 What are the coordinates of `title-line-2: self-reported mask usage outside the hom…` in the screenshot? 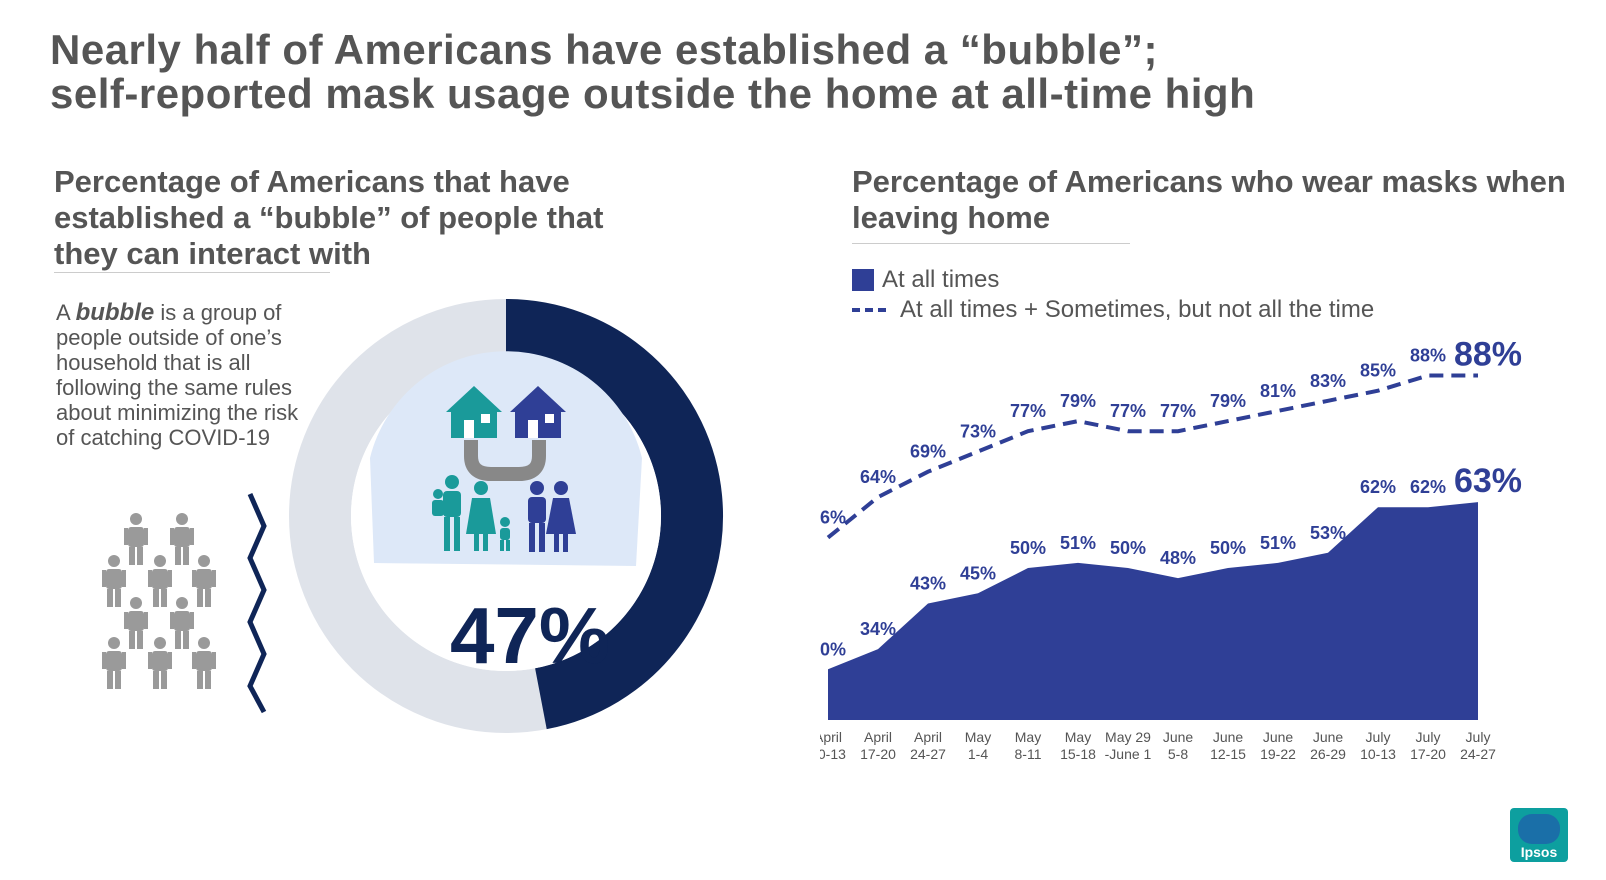 It's located at (653, 93).